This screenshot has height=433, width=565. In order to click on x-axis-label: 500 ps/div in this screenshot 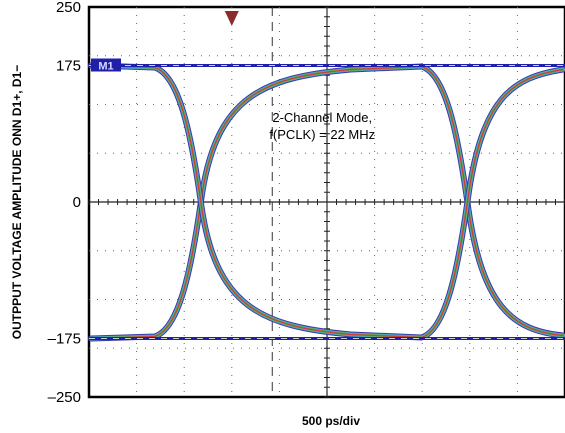, I will do `click(331, 421)`.